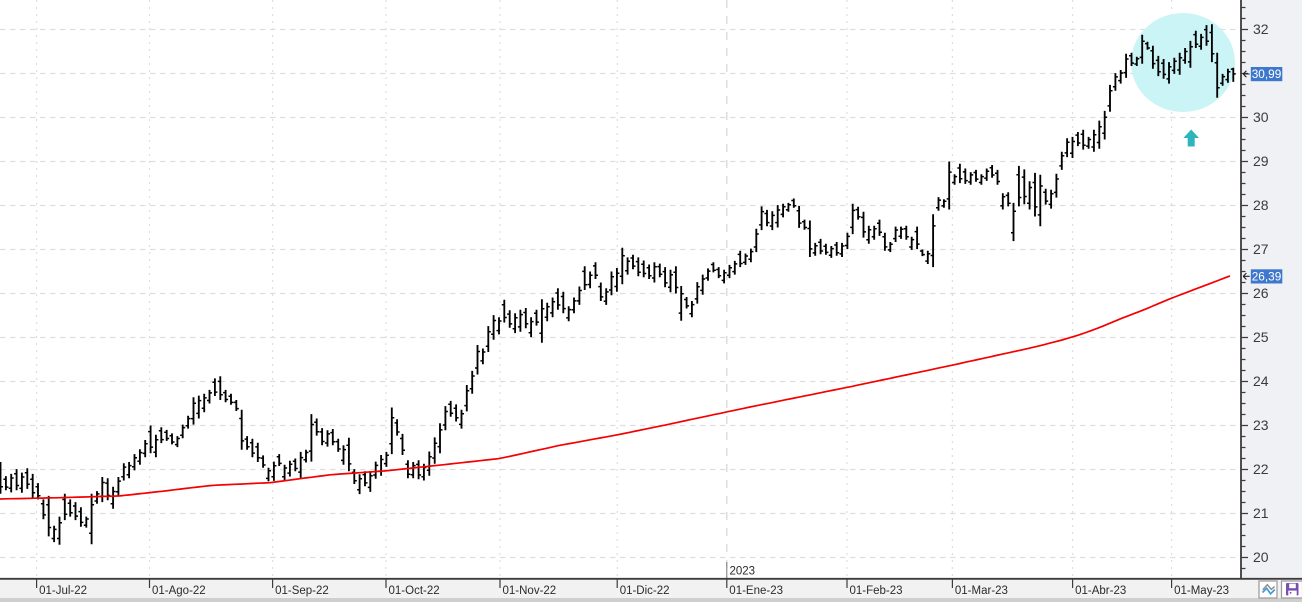 The image size is (1302, 602). Describe the element at coordinates (302, 591) in the screenshot. I see `svg-text: 01-Sep-22` at that location.